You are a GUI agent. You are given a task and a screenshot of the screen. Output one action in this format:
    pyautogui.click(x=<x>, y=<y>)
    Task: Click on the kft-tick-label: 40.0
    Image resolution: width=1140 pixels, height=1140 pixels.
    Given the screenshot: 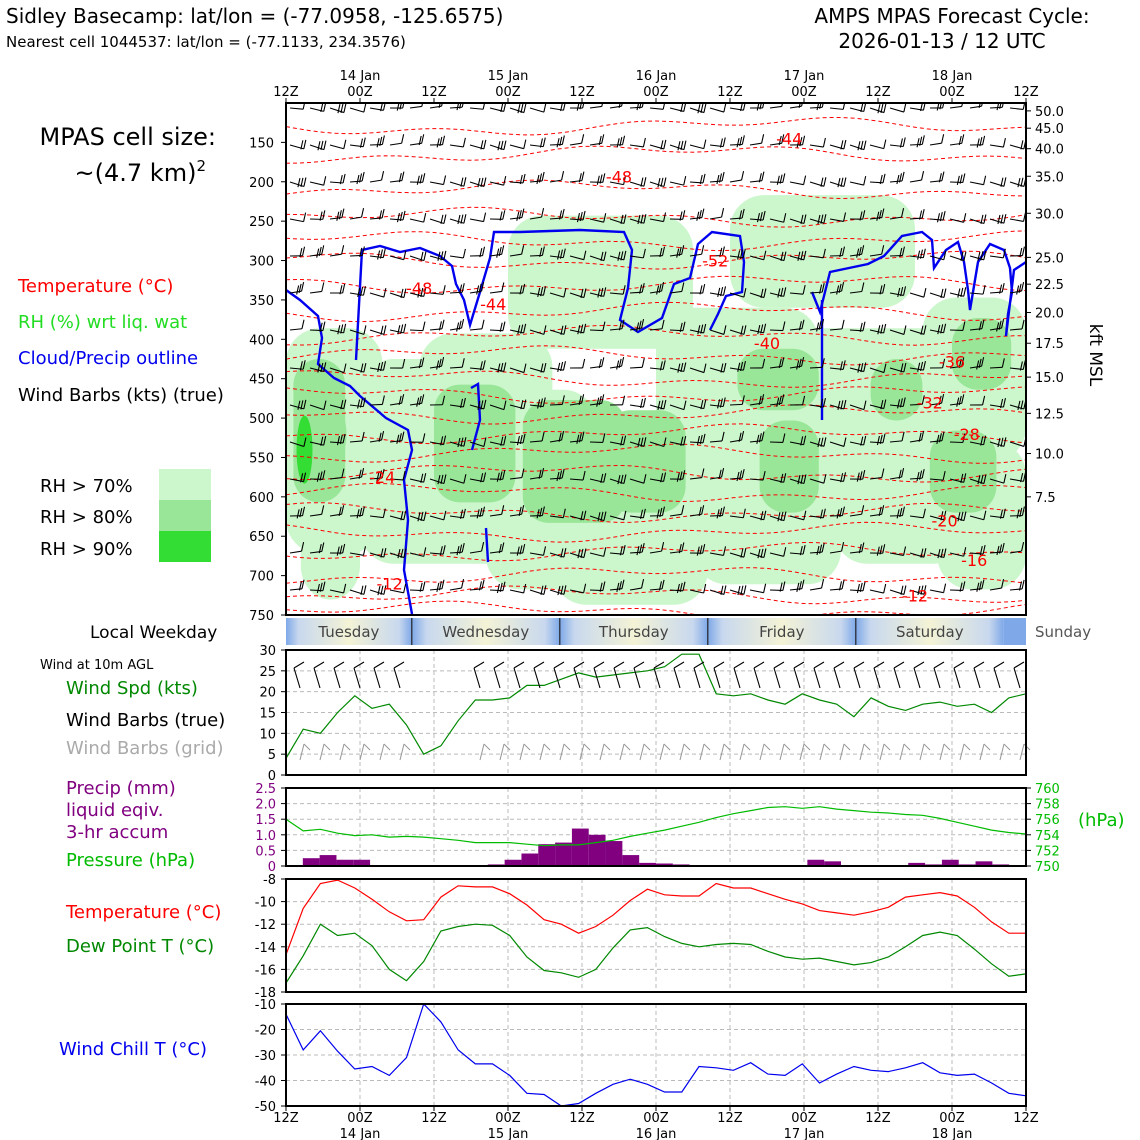 What is the action you would take?
    pyautogui.click(x=1049, y=150)
    